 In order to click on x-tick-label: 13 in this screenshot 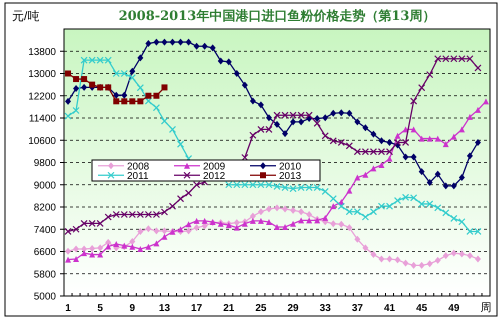, I will do `click(164, 308)`.